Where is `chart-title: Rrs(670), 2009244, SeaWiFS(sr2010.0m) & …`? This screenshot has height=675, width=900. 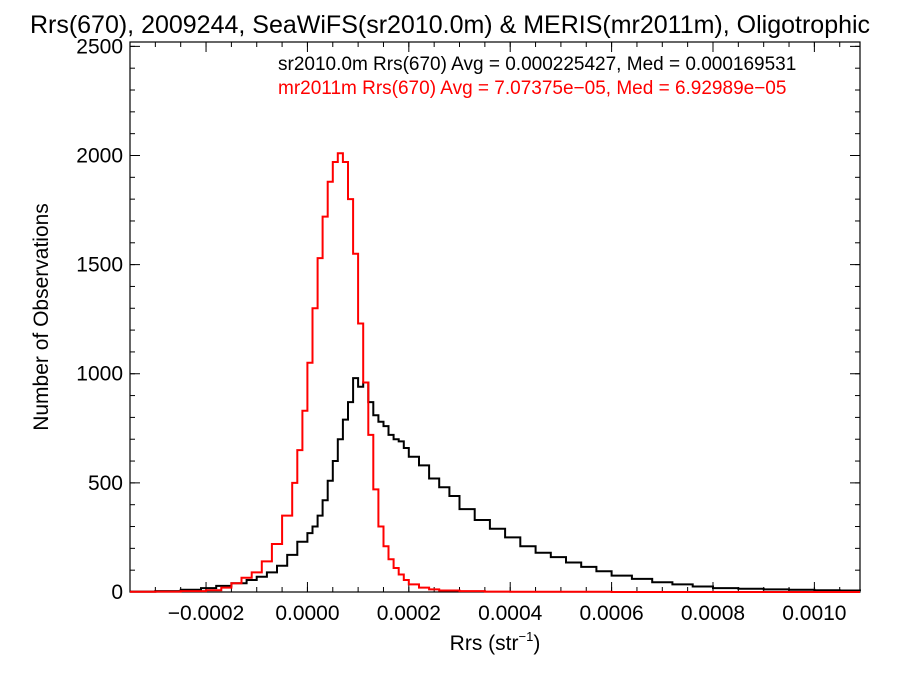
chart-title: Rrs(670), 2009244, SeaWiFS(sr2010.0m) & … is located at coordinates (450, 25).